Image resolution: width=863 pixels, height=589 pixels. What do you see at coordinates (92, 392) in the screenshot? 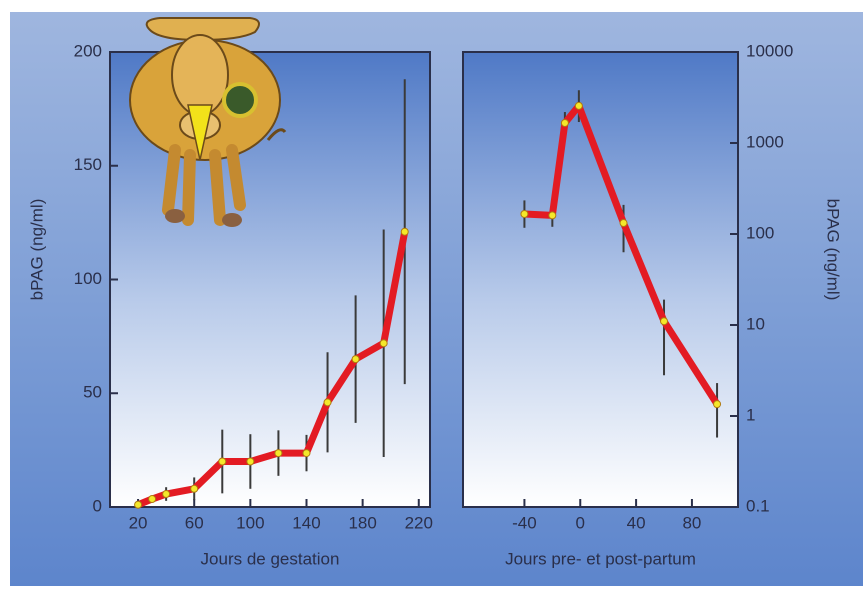
I see `y-tick-label: 50` at bounding box center [92, 392].